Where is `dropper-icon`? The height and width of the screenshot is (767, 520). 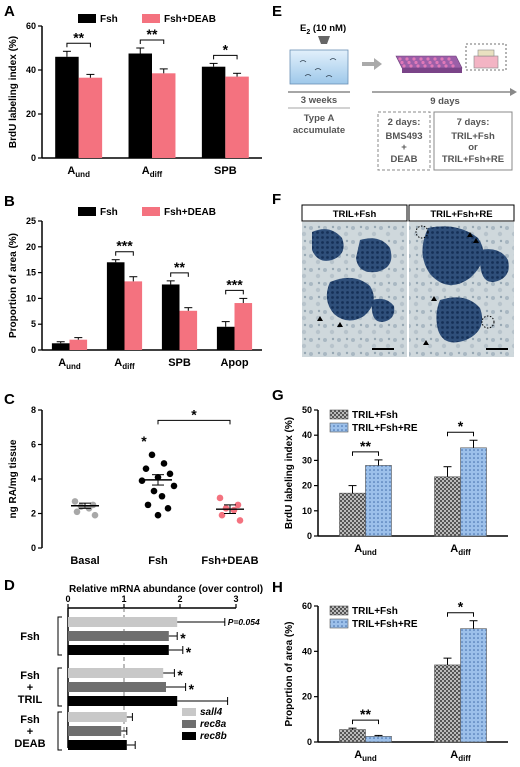
dropper-icon is located at coordinates (324, 40).